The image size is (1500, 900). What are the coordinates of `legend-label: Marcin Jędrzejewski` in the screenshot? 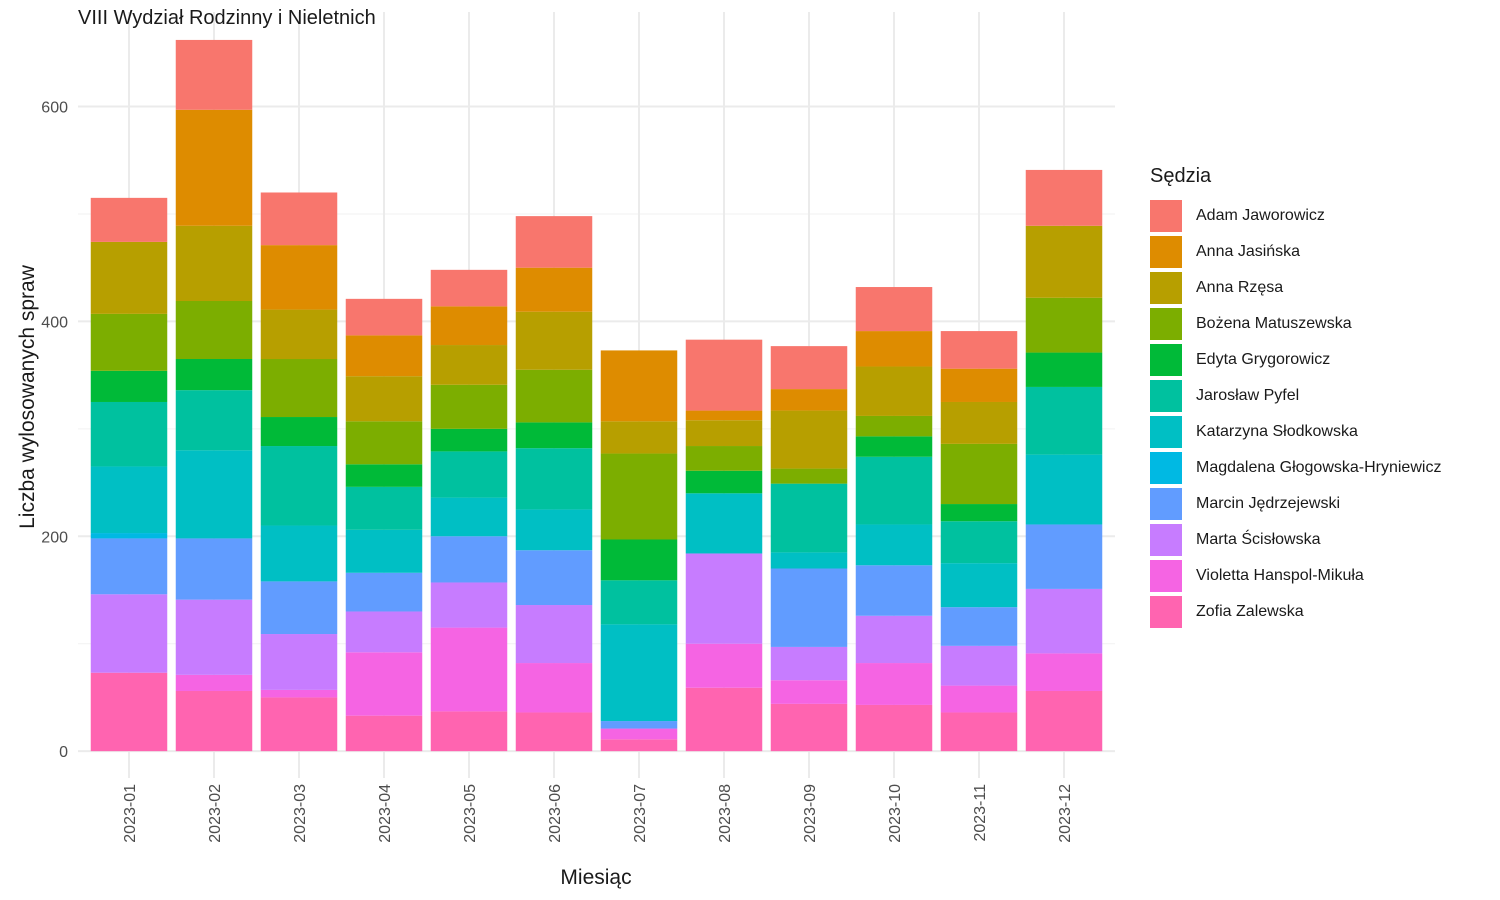 It's located at (1268, 503).